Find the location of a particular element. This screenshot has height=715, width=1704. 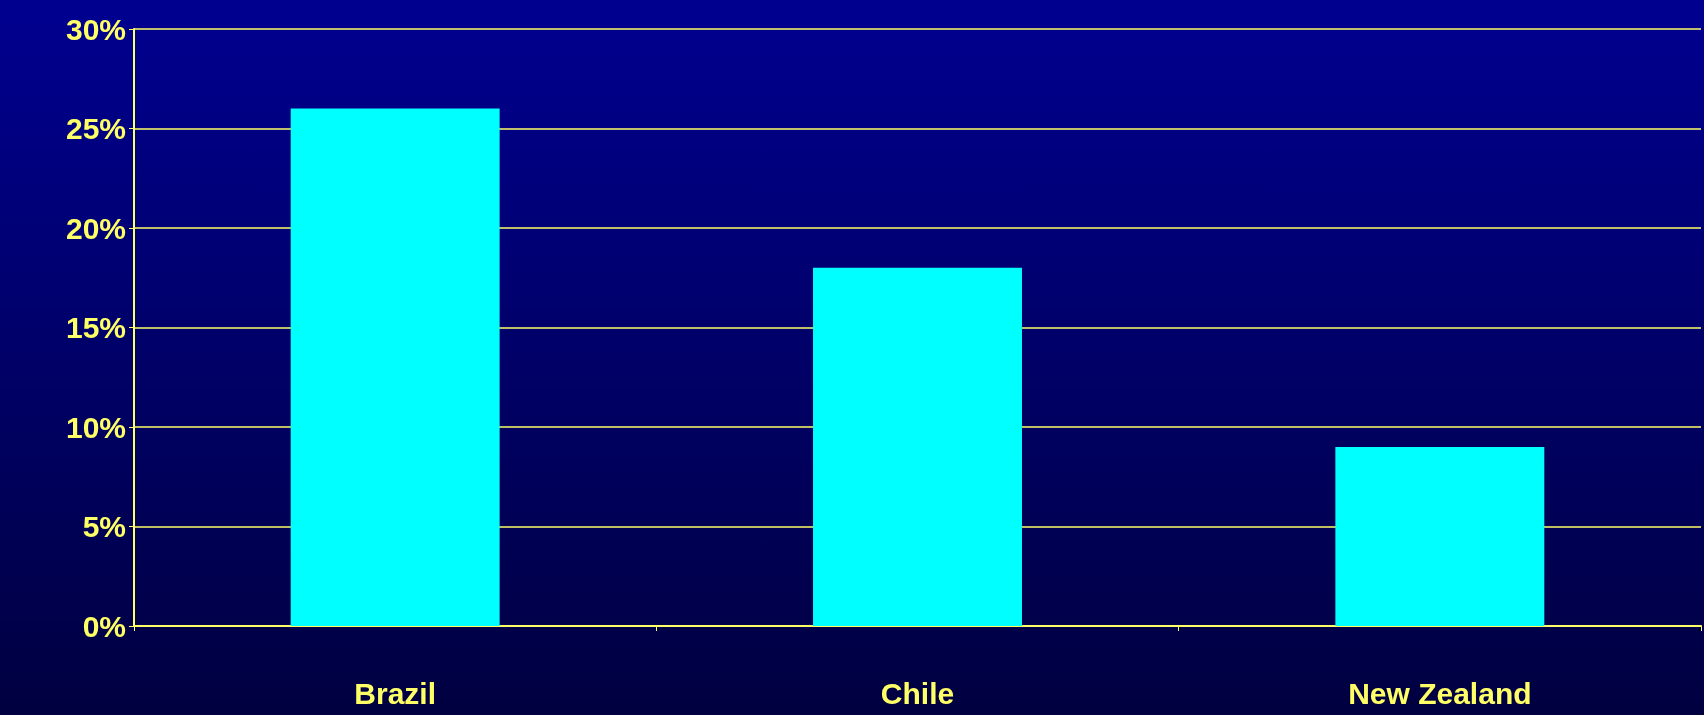

y-tick-label: 30% is located at coordinates (95, 29).